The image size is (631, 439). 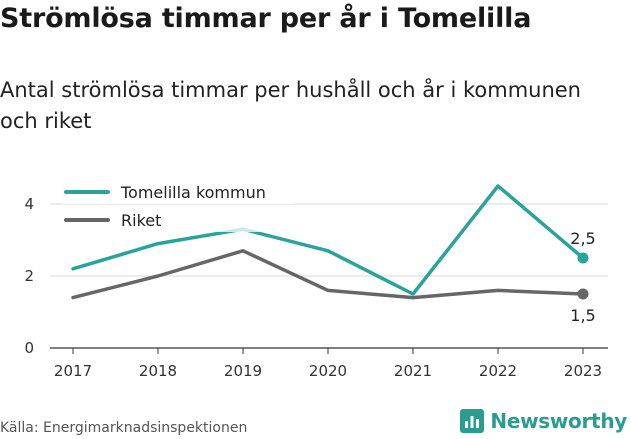 What do you see at coordinates (29, 276) in the screenshot?
I see `y-tick-label: 2` at bounding box center [29, 276].